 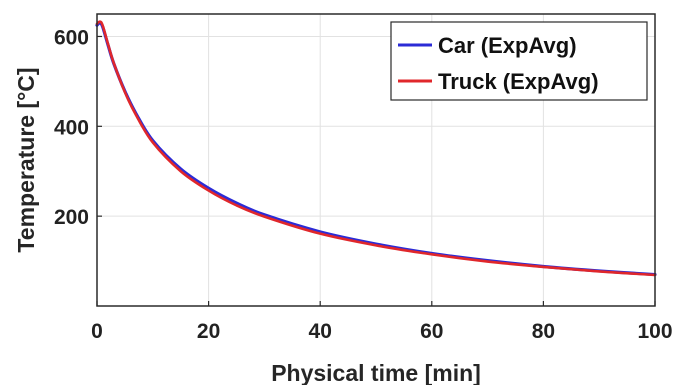 What do you see at coordinates (26, 159) in the screenshot?
I see `y-axis-label: Temperature [°C]` at bounding box center [26, 159].